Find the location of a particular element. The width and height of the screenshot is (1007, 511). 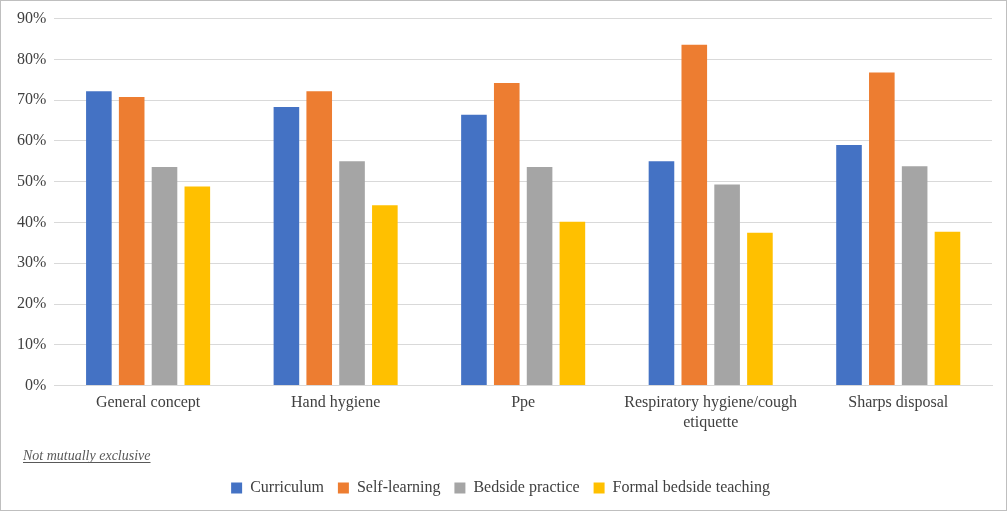

y-tick-label: 90% is located at coordinates (32, 17).